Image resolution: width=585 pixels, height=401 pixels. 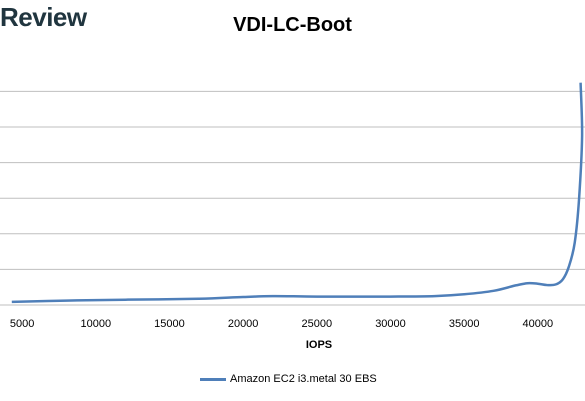 I want to click on x-tick-label: 20000, so click(x=243, y=324).